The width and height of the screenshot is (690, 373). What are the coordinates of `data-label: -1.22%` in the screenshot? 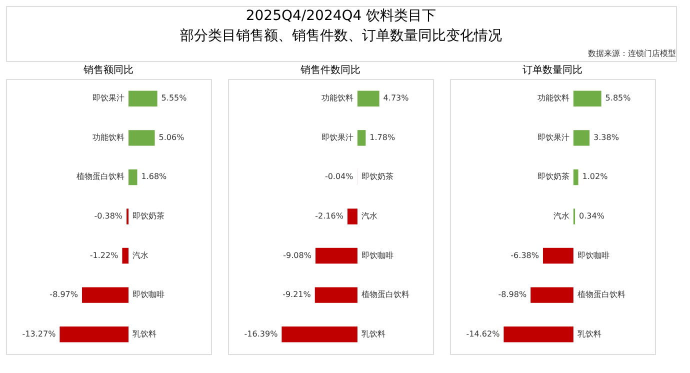 It's located at (104, 255).